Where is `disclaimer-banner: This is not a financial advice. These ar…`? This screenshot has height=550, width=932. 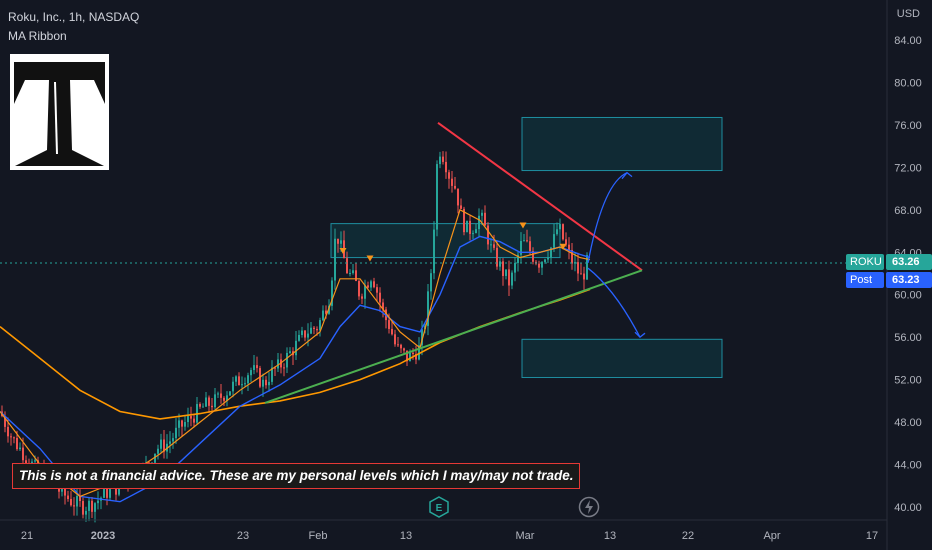
disclaimer-banner: This is not a financial advice. These ar… is located at coordinates (296, 476).